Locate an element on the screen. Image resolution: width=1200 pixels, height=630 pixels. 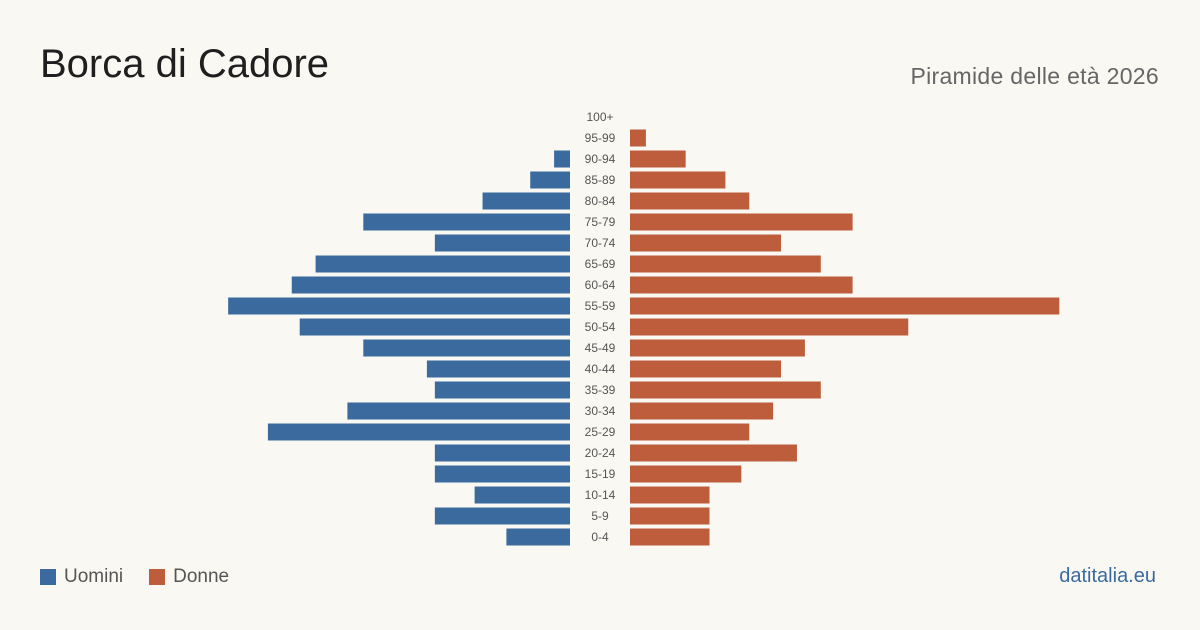
age-label-100plus: 100+ is located at coordinates (599, 117).